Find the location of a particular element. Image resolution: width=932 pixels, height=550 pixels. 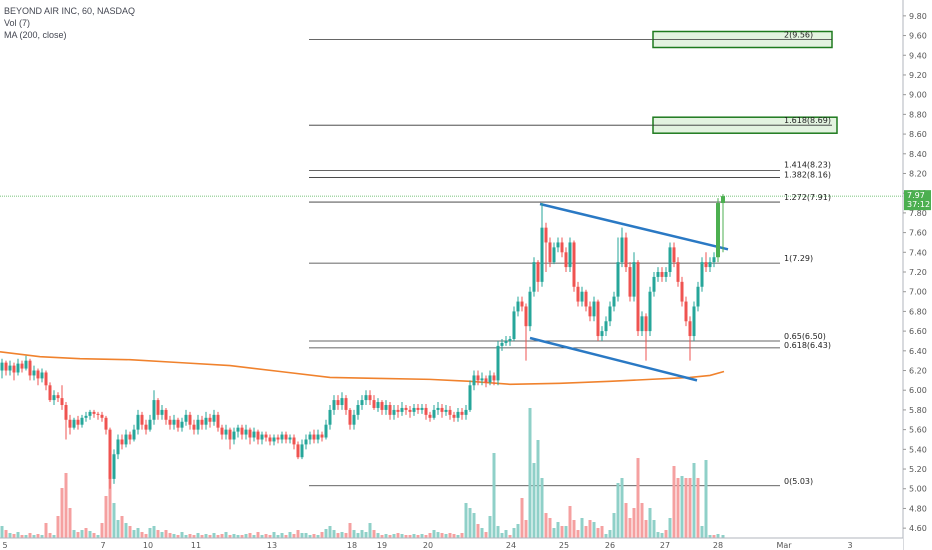

price-tick-label: 5.40 is located at coordinates (918, 449).